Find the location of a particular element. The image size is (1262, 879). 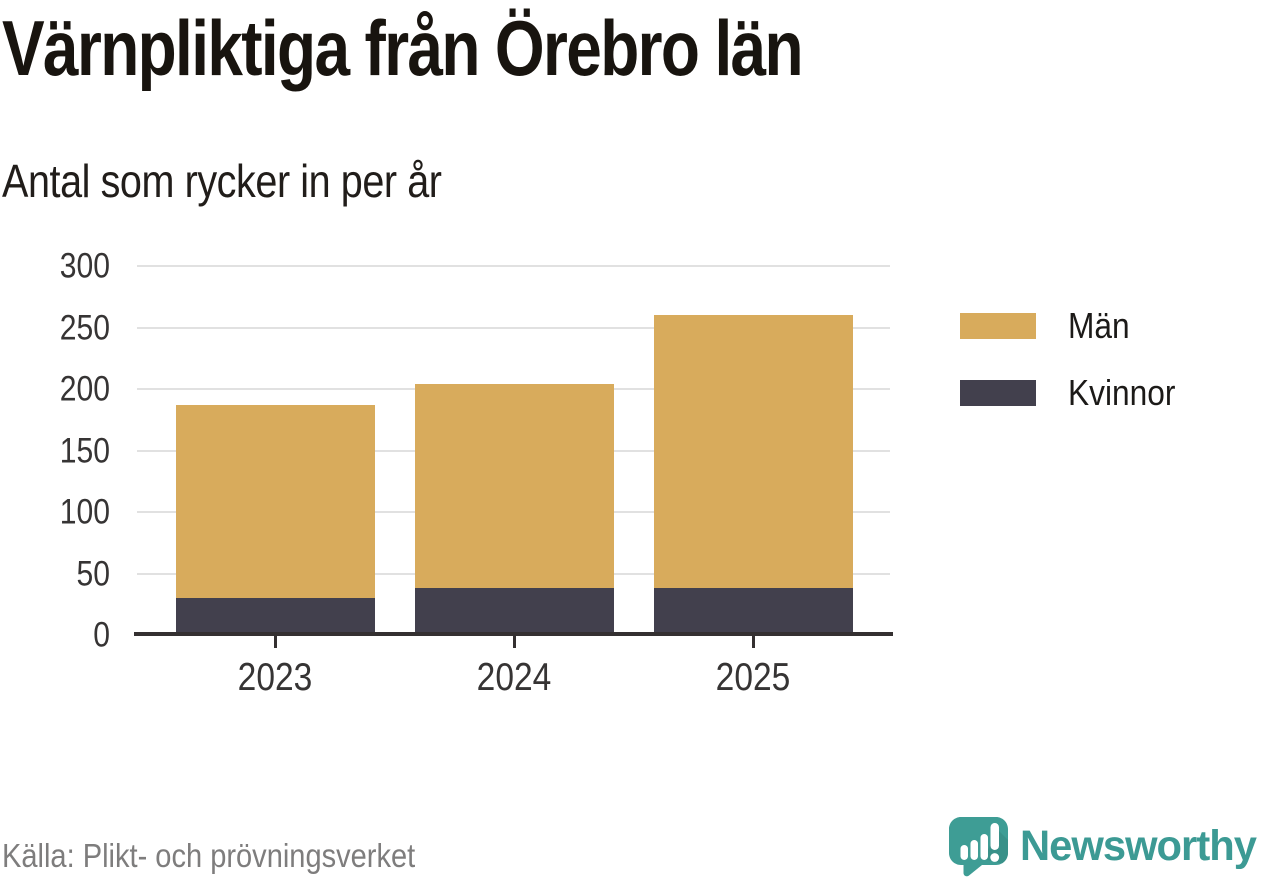

x-axis-line is located at coordinates (513, 634).